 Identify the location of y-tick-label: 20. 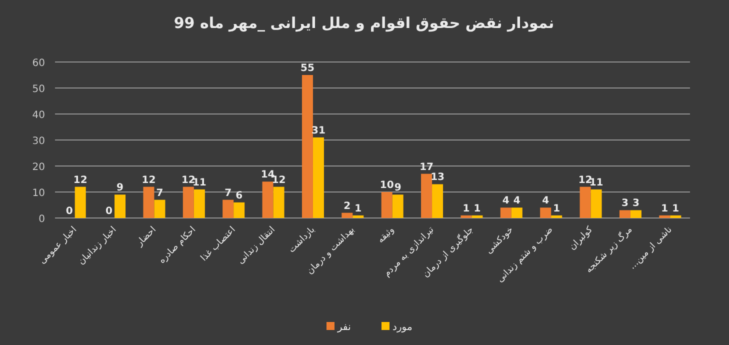
(38, 167).